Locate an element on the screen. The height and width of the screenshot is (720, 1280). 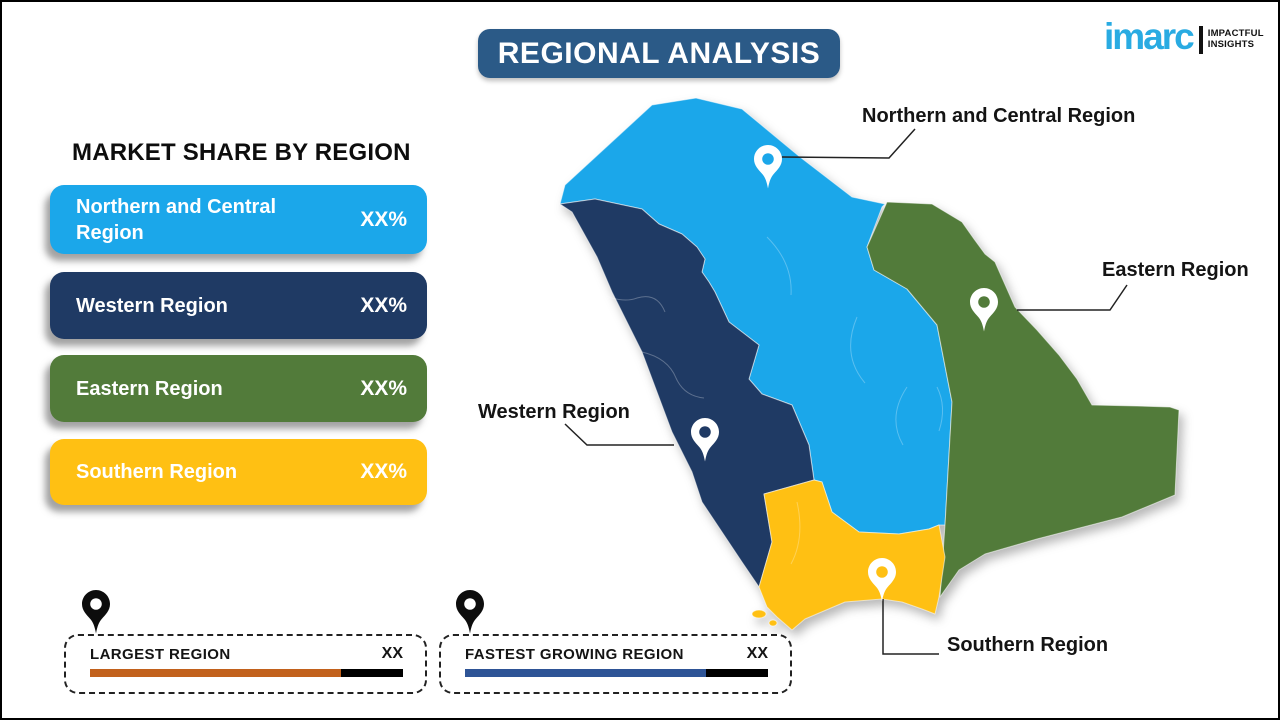
map-region-western is located at coordinates (687, 393).